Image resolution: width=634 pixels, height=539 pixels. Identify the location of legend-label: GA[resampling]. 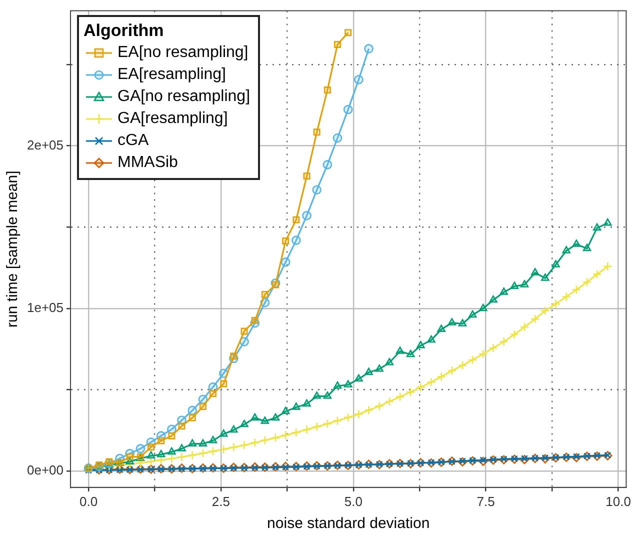
(173, 118).